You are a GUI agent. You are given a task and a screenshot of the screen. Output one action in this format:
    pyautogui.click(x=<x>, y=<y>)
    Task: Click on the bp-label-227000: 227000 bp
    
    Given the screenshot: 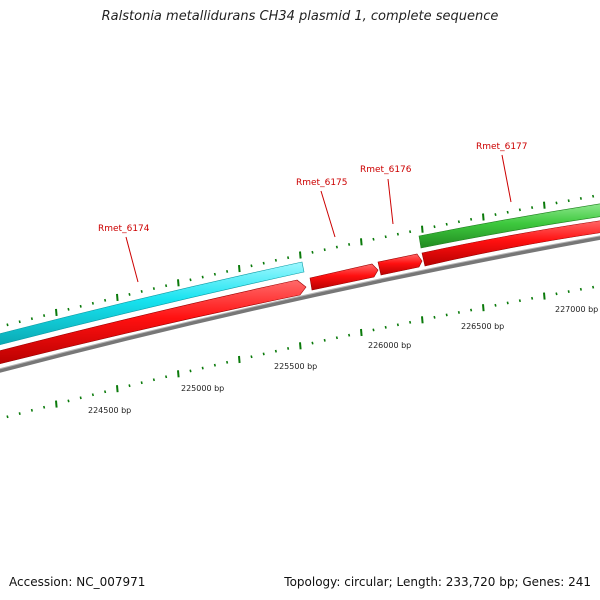 What is the action you would take?
    pyautogui.click(x=576, y=309)
    